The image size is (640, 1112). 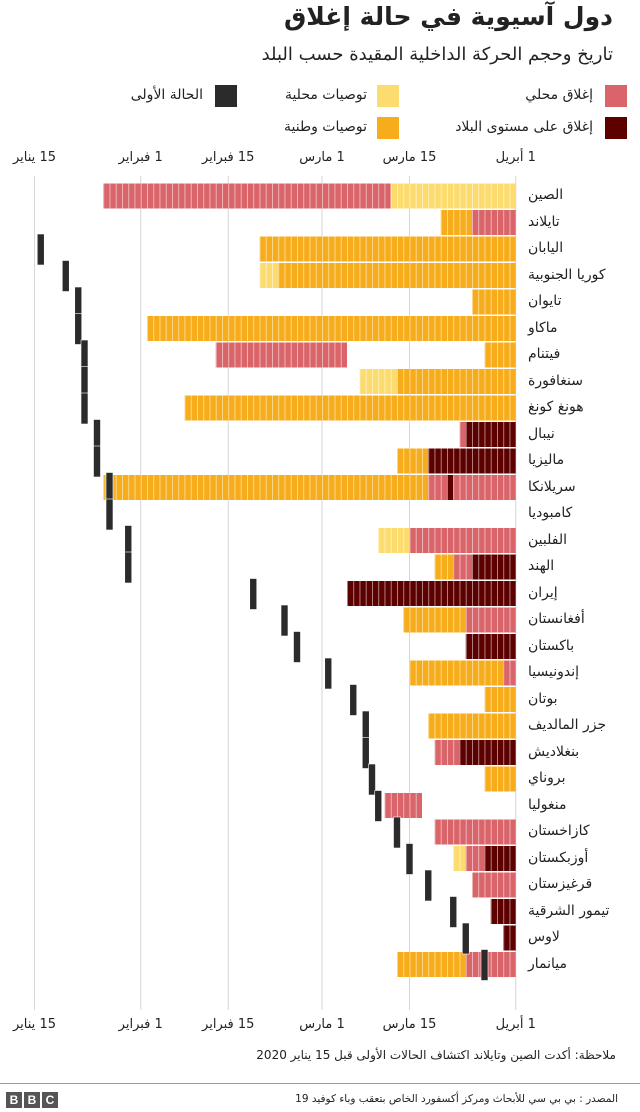 What do you see at coordinates (524, 127) in the screenshot?
I see `legend-label-national-lockdown: إغلاق على مستوى البلاد` at bounding box center [524, 127].